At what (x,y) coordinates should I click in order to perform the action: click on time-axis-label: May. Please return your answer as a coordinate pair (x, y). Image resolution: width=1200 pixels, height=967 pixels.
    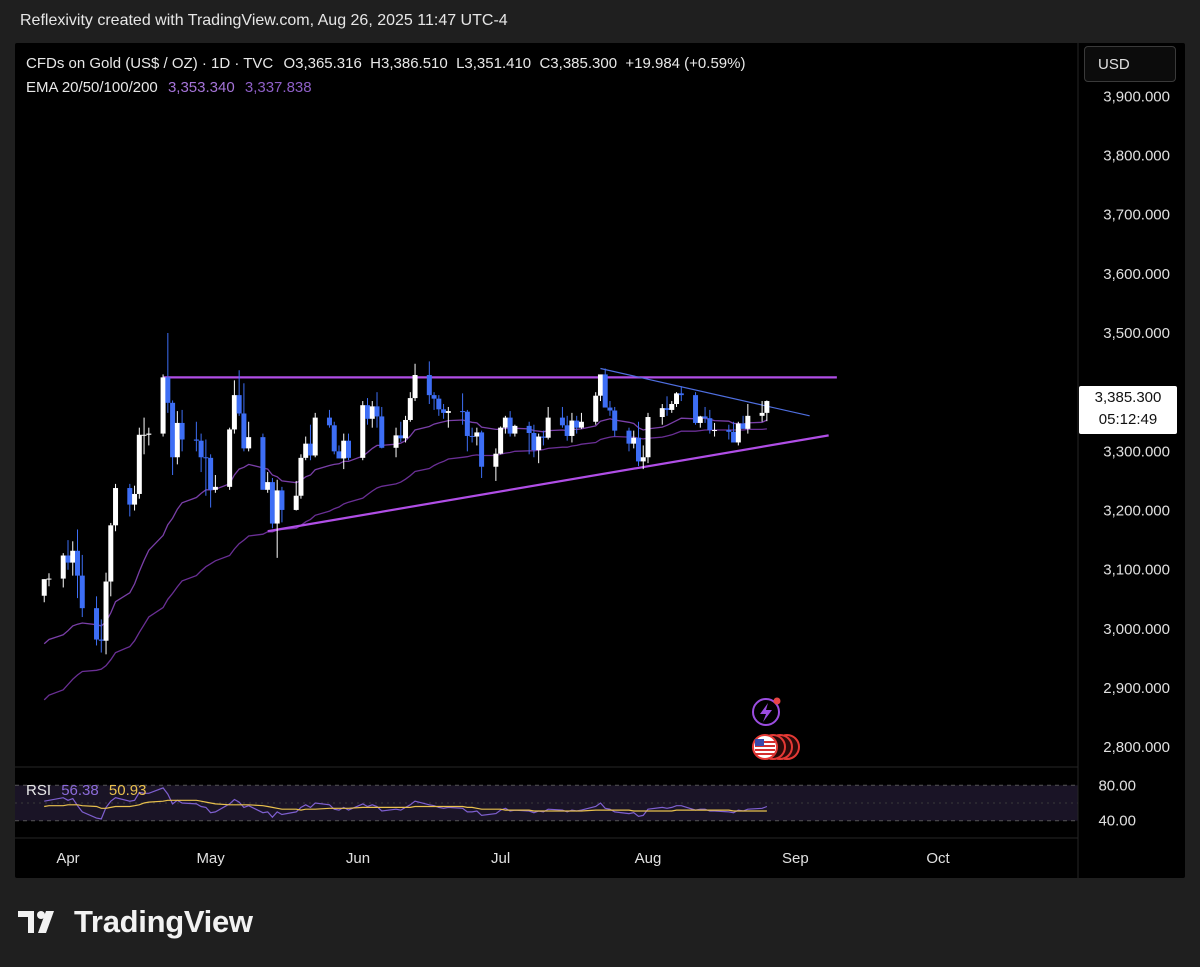
    Looking at the image, I should click on (210, 858).